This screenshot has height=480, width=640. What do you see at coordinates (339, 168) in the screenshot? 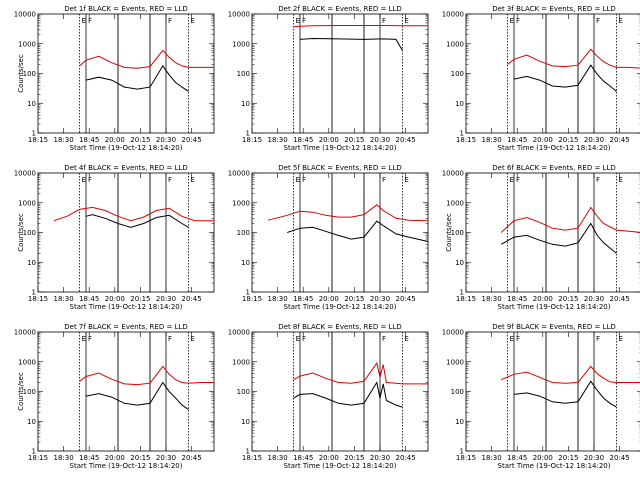
I see `chart-title: Det 5f BLACK = Events, RED = LLD` at bounding box center [339, 168].